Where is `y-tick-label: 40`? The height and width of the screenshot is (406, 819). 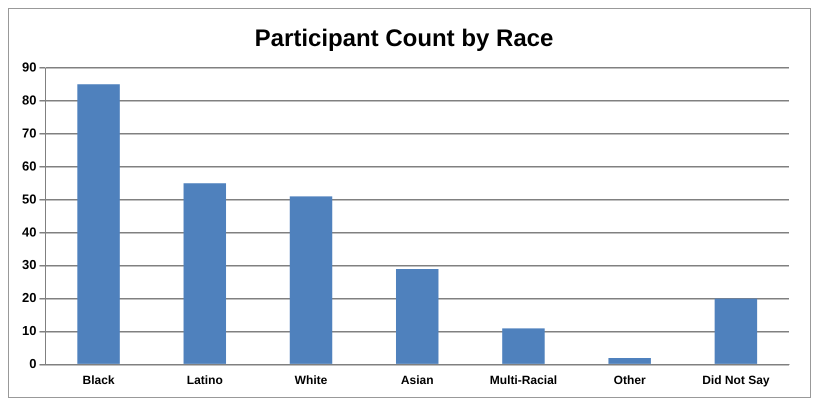 y-tick-label: 40 is located at coordinates (29, 232).